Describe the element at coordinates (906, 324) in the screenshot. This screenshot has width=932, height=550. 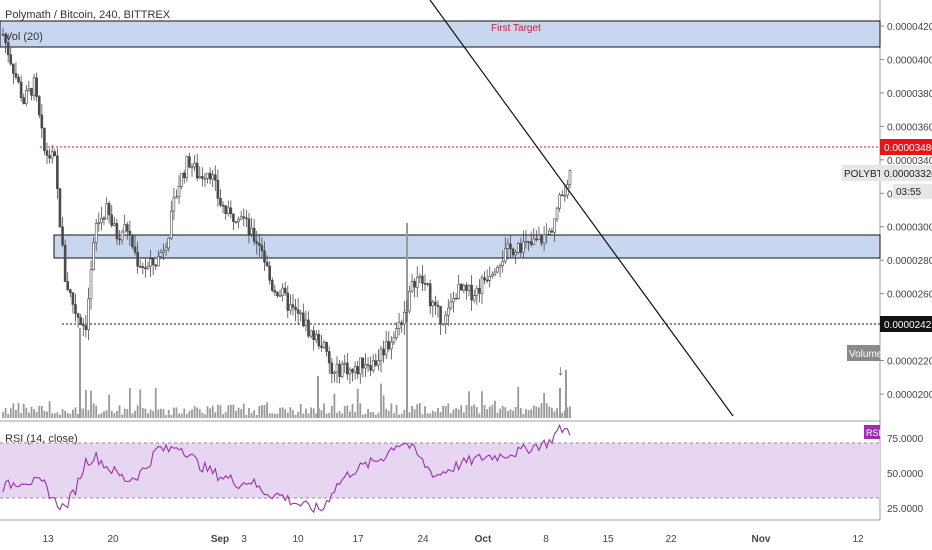
I see `support-level-badge` at that location.